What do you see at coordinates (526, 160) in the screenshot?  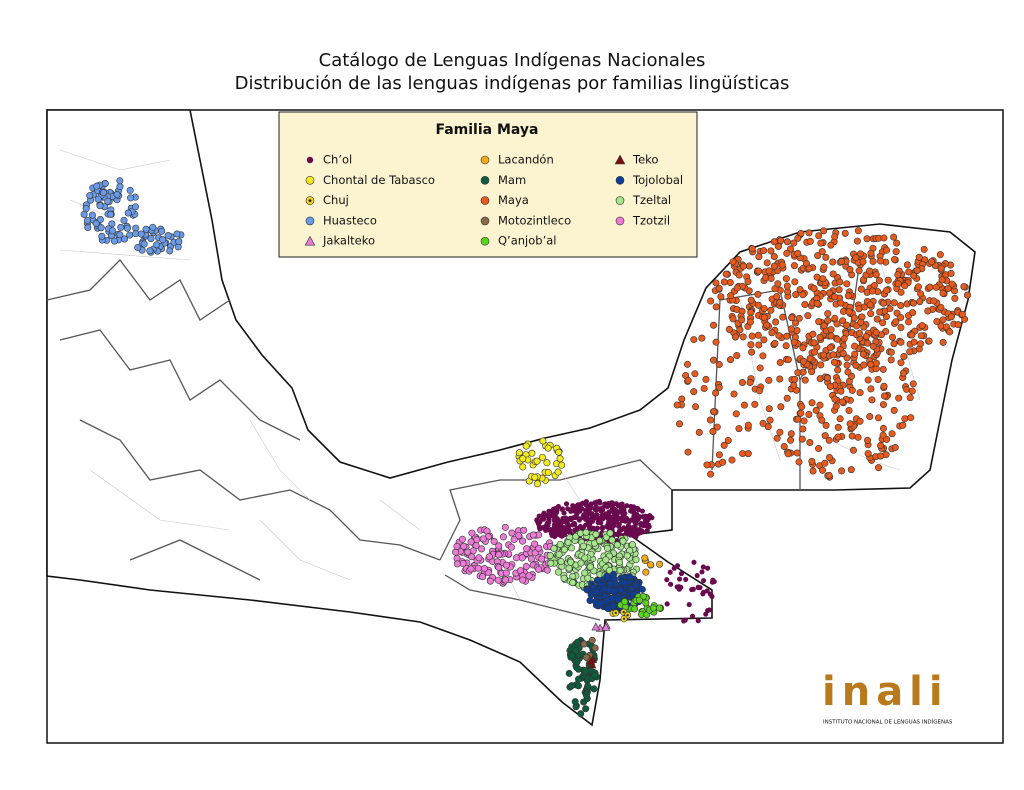 I see `legend-label: Lacandón` at bounding box center [526, 160].